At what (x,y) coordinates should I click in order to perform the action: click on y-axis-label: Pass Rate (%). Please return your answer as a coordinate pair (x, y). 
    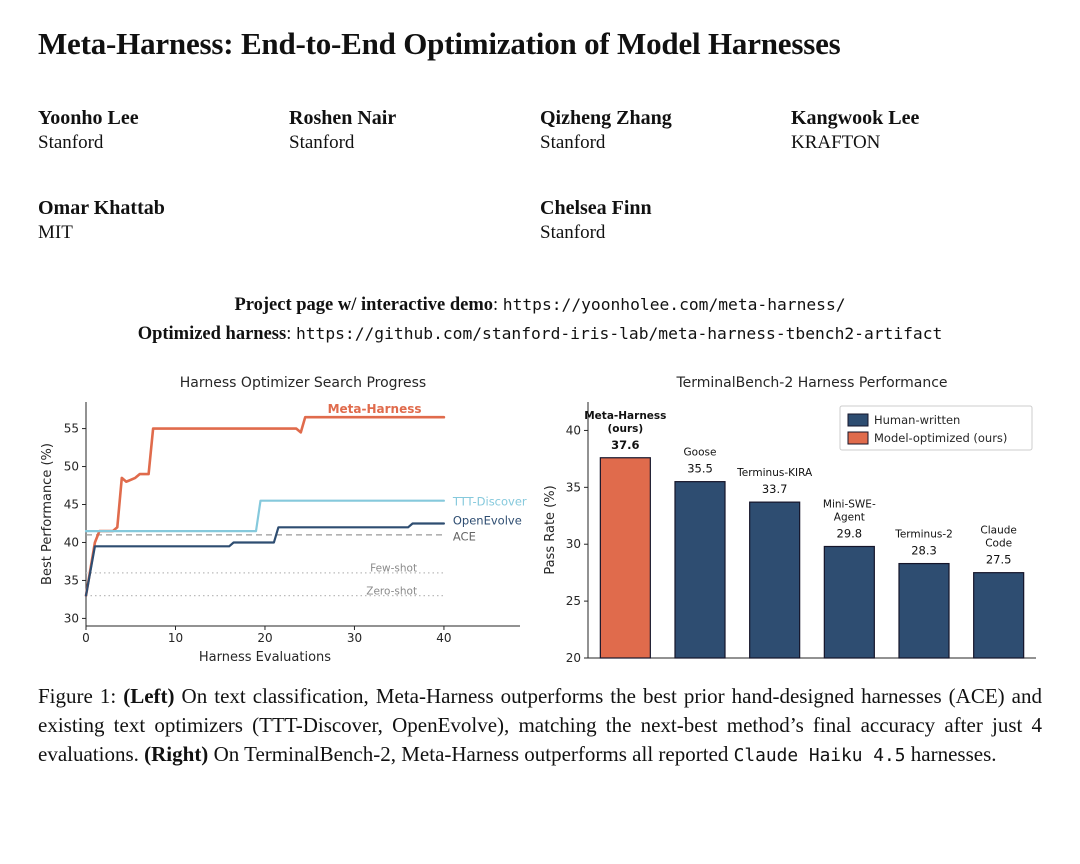
    Looking at the image, I should click on (550, 530).